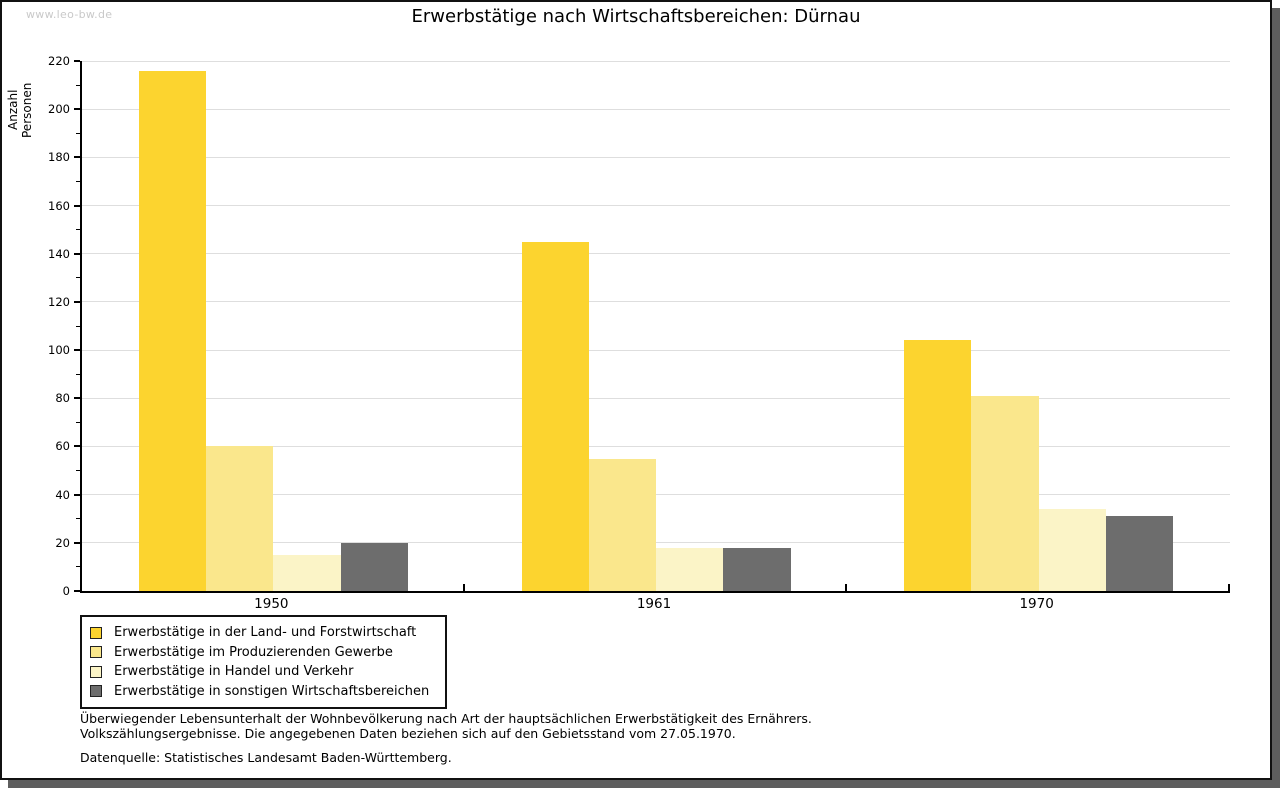  I want to click on y-tick-label: 120, so click(59, 301).